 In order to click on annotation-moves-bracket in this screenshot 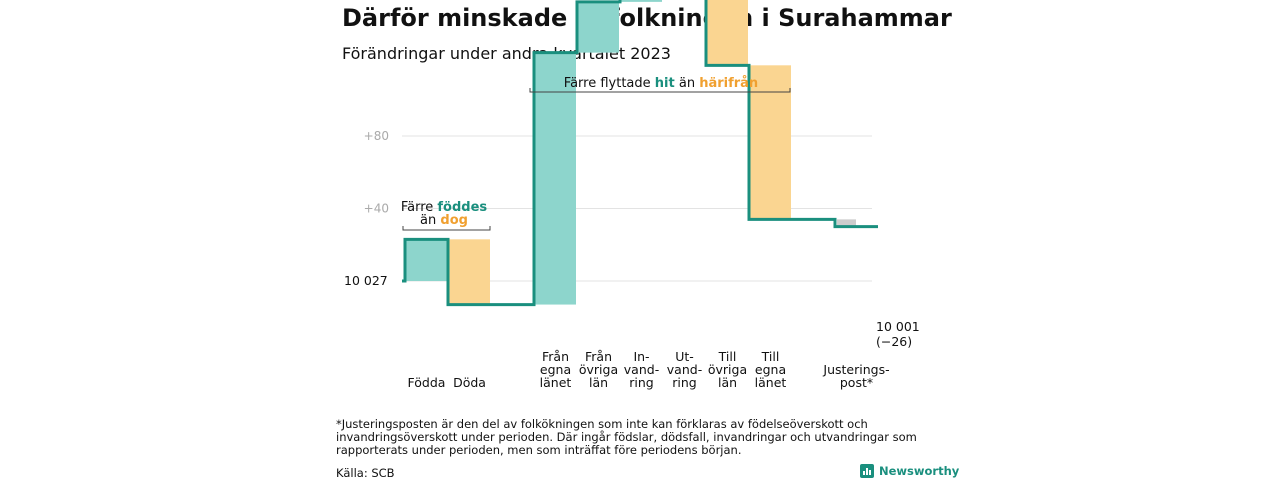, I will do `click(660, 90)`.